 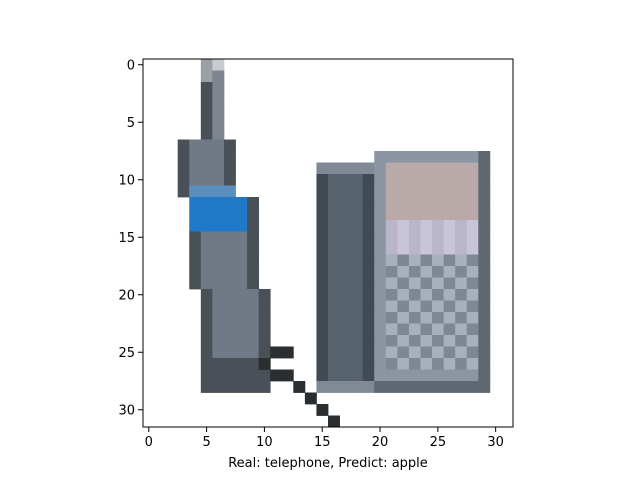 I want to click on x-tick-label: 10, so click(x=264, y=442).